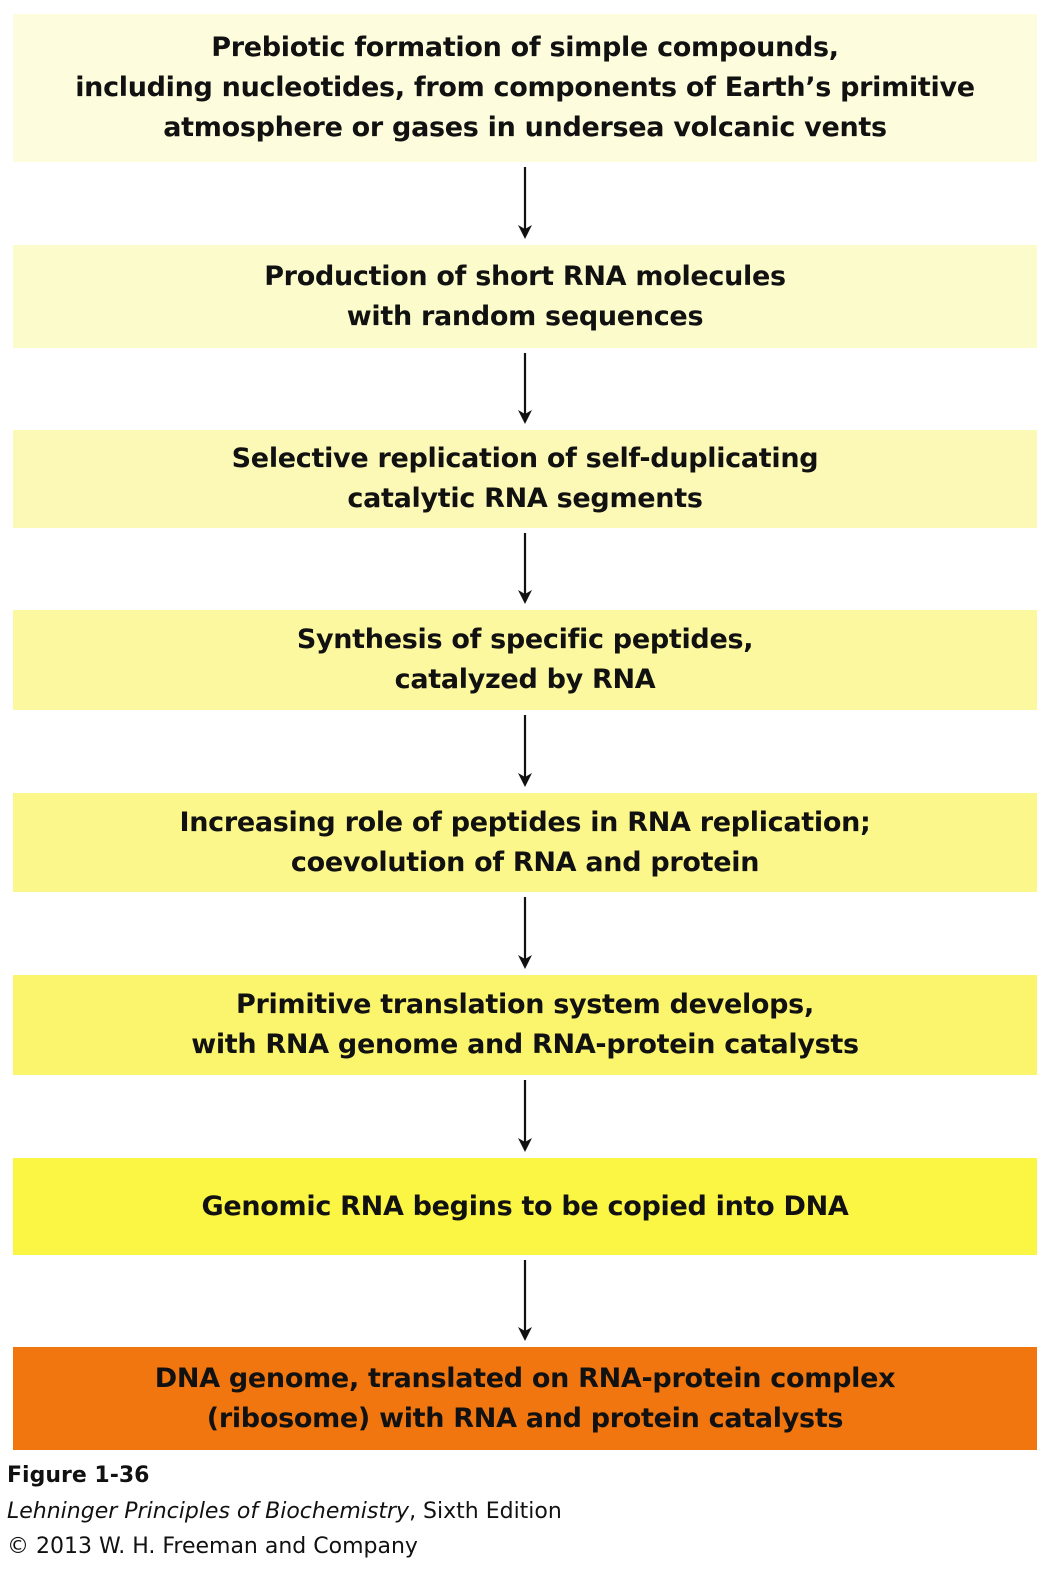 The width and height of the screenshot is (1055, 1578). What do you see at coordinates (78, 1475) in the screenshot?
I see `figure-label: Figure 1-36` at bounding box center [78, 1475].